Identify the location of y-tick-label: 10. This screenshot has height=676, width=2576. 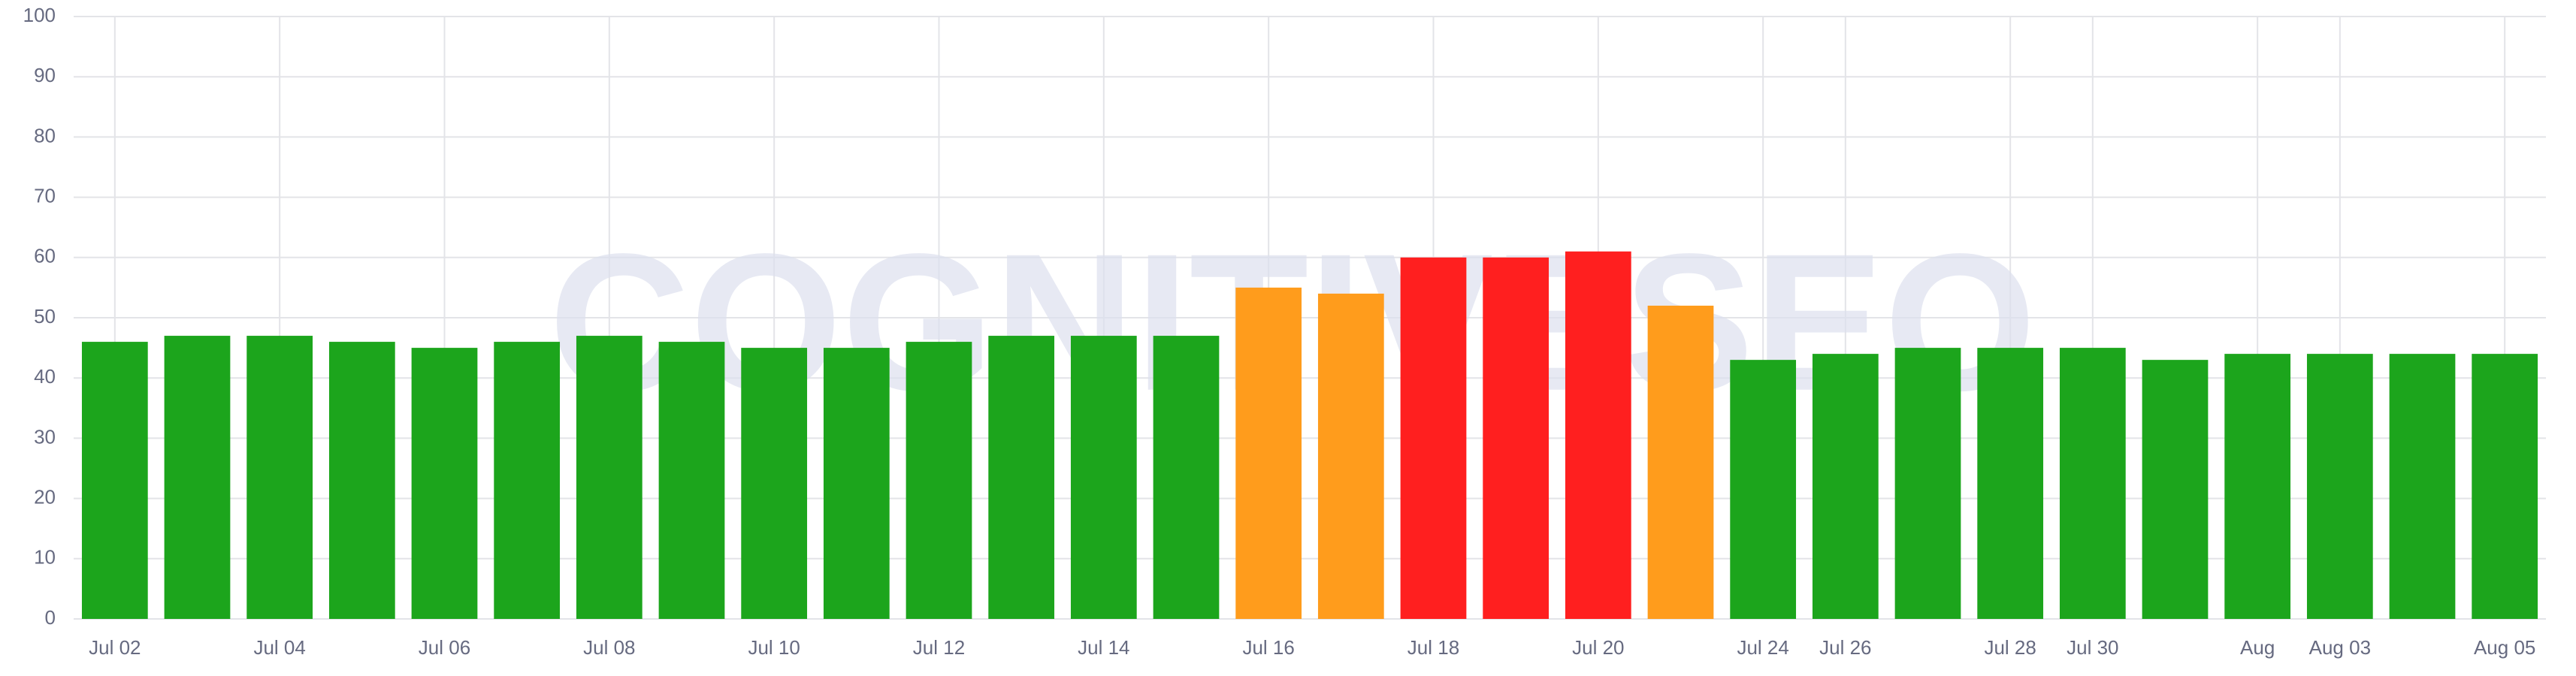
(45, 557).